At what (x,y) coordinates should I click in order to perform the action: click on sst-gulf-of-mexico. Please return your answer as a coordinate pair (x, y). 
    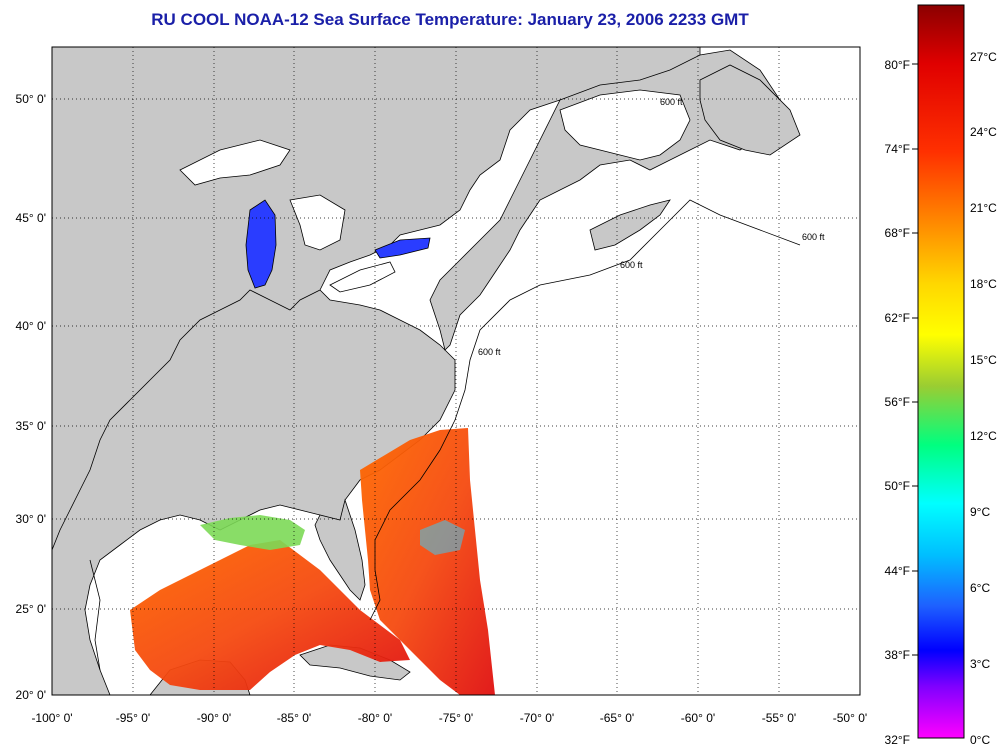
    Looking at the image, I should click on (270, 615).